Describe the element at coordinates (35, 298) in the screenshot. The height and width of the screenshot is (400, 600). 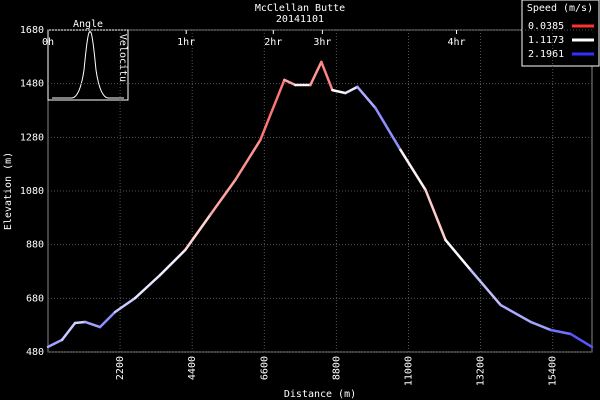
I see `y-tick-label: 680` at that location.